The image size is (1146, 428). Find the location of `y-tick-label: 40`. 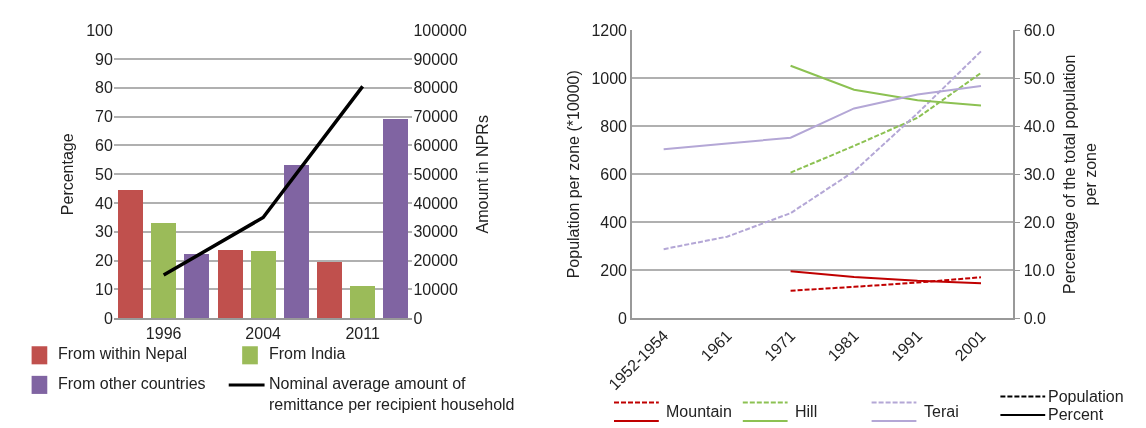

y-tick-label: 40 is located at coordinates (104, 203).